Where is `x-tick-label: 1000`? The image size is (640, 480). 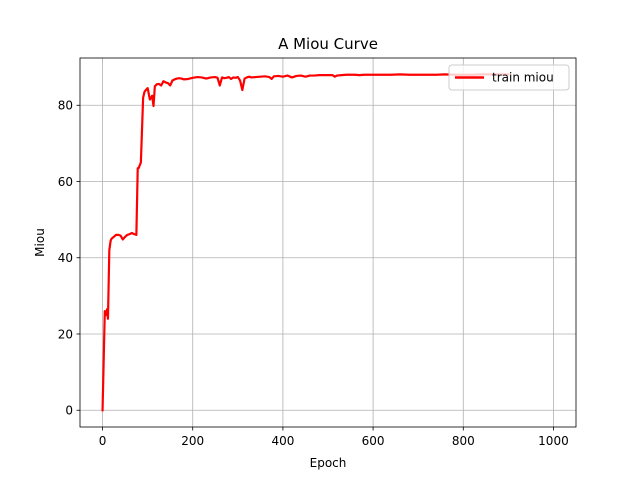 x-tick-label: 1000 is located at coordinates (553, 441).